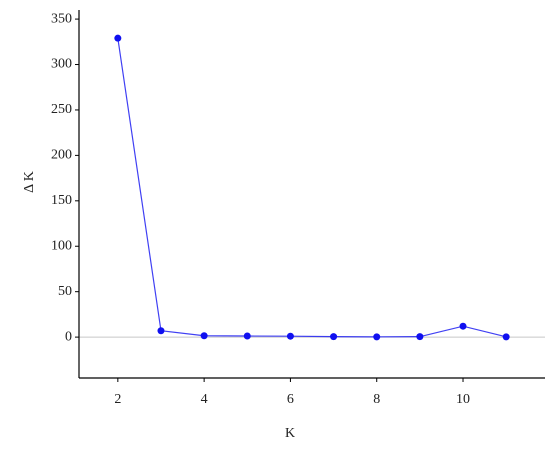 The width and height of the screenshot is (550, 450). Describe the element at coordinates (290, 399) in the screenshot. I see `x-tick-label: 6` at that location.